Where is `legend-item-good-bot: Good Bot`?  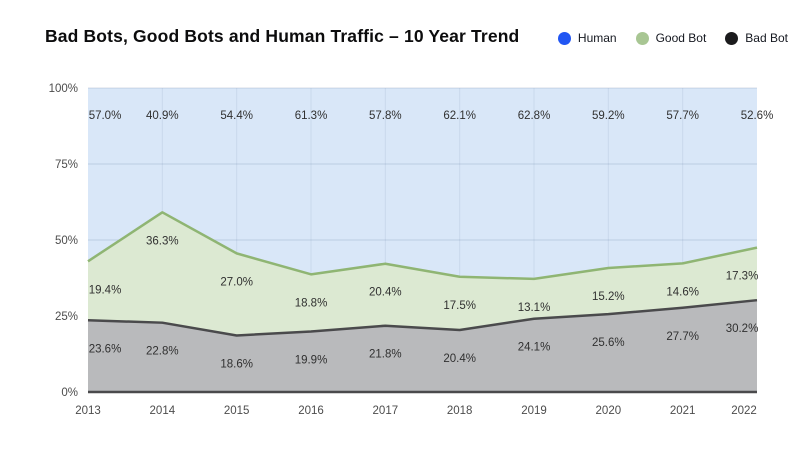
legend-item-good-bot: Good Bot is located at coordinates (671, 38).